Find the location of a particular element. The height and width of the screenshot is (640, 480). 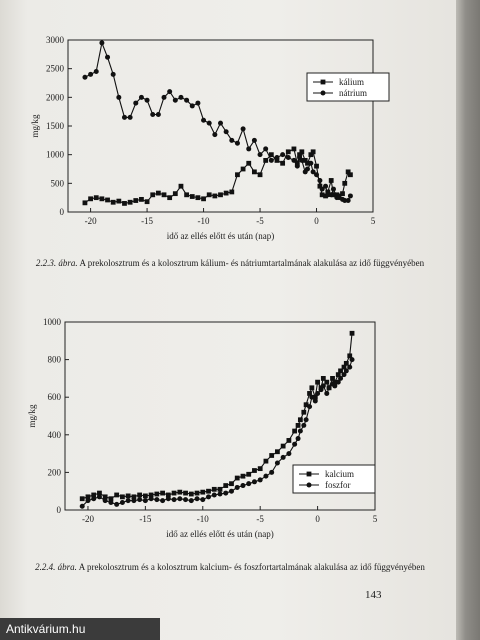

x-tick-label: -5 is located at coordinates (260, 519).